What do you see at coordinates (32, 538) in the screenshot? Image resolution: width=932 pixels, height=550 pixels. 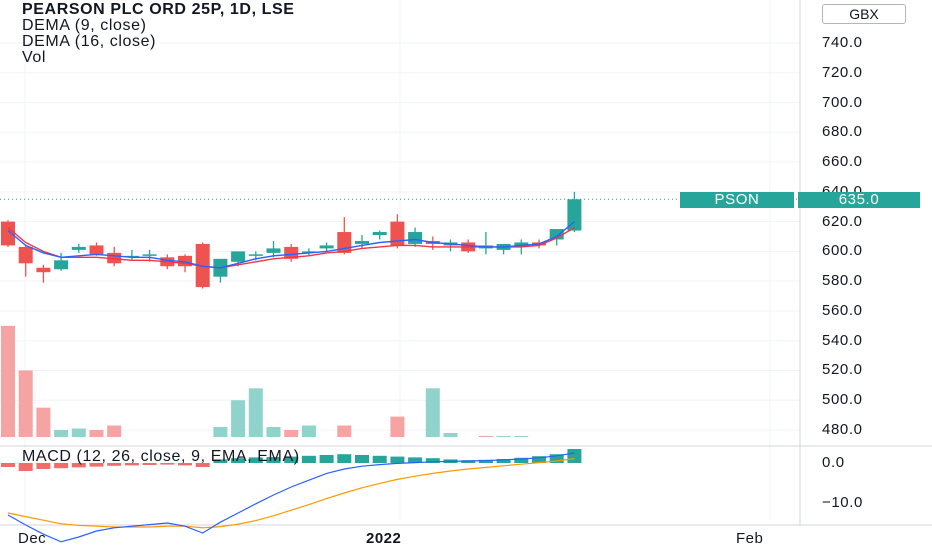 I see `time-tick-label: Dec` at bounding box center [32, 538].